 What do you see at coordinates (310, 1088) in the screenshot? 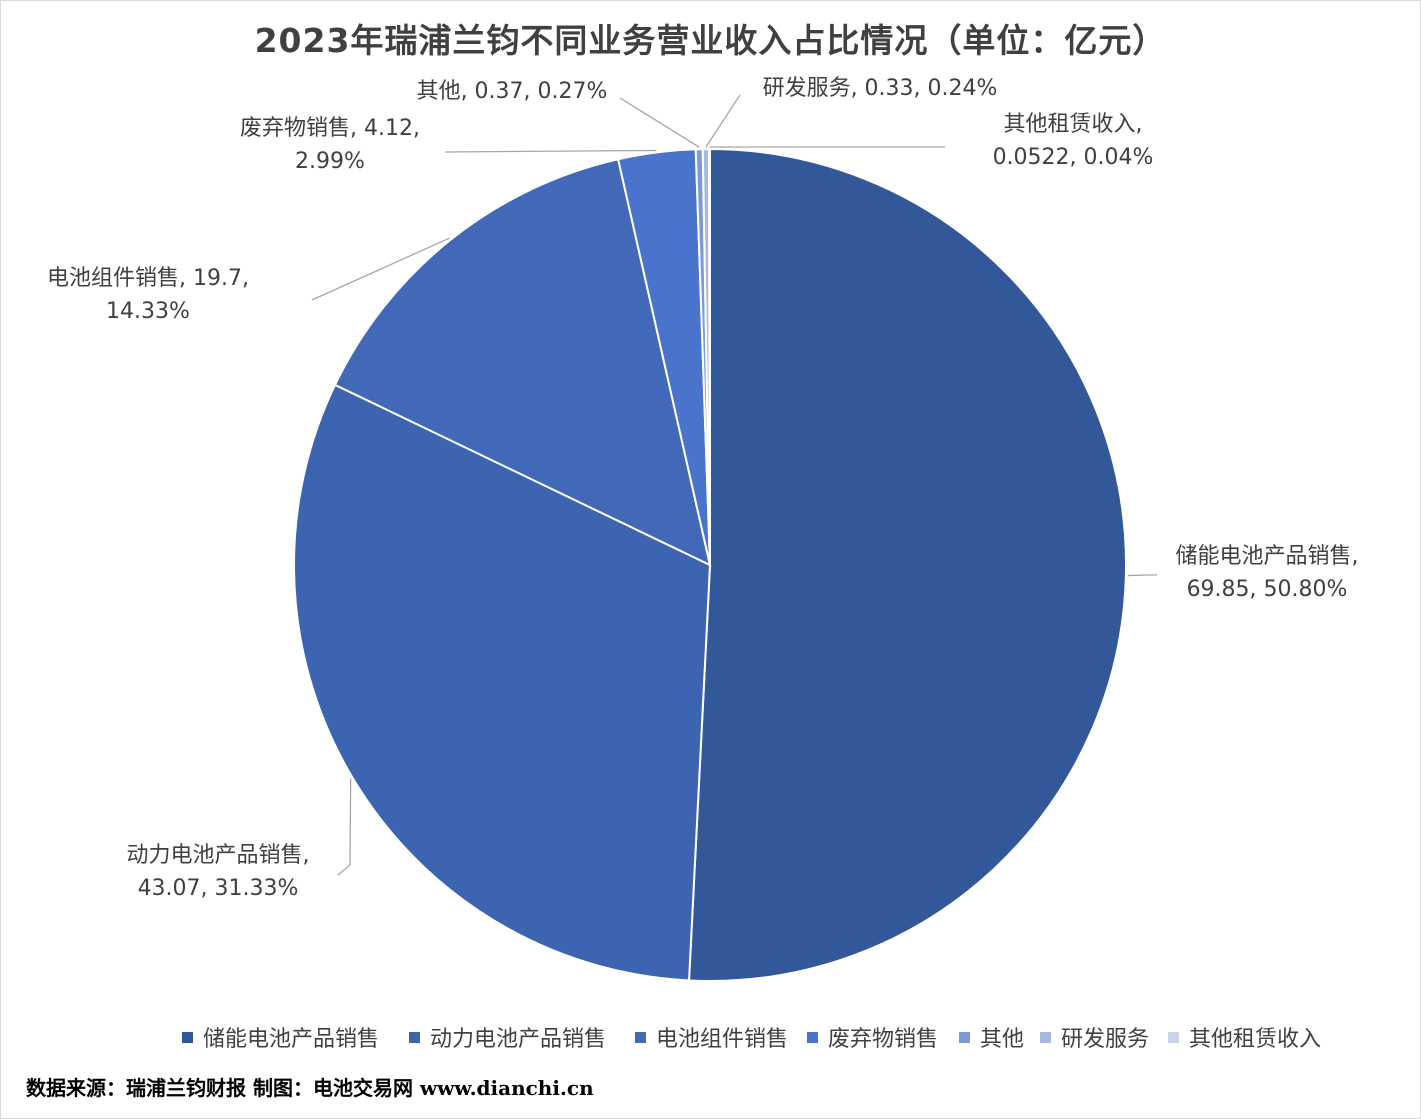
I see `source-note: 数据来源：瑞浦兰钧财报 制图：电池交易网 www.dianchi.cn` at bounding box center [310, 1088].